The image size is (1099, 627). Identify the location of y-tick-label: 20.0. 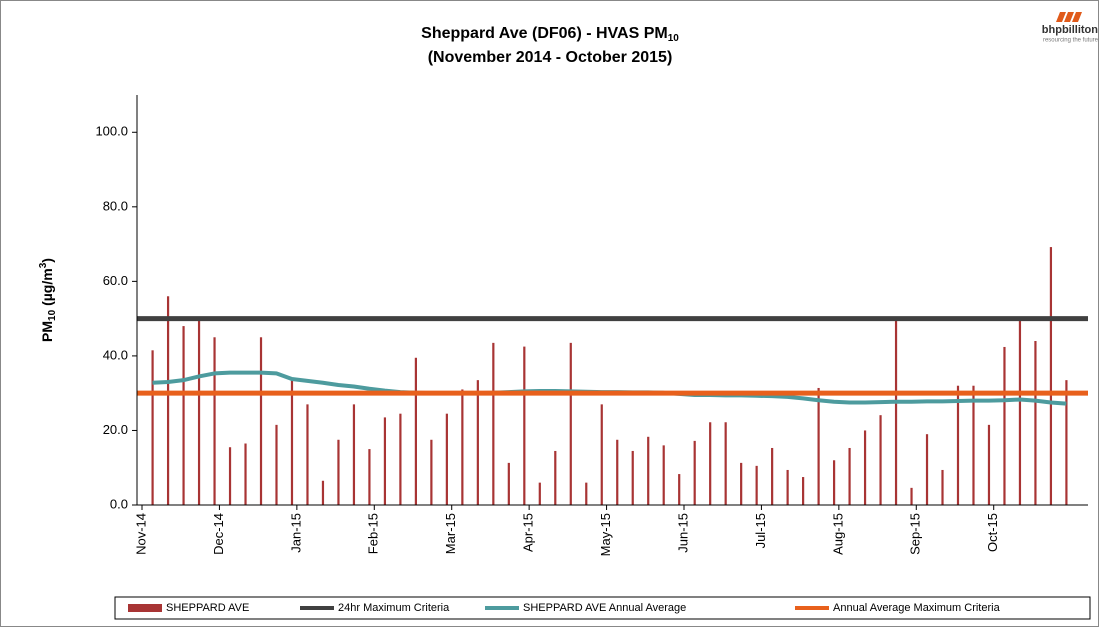
(115, 429).